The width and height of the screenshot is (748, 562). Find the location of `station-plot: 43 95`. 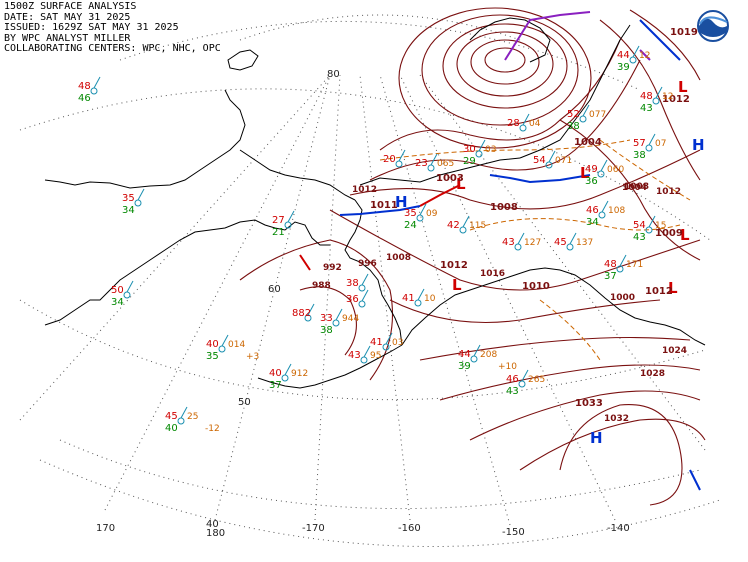

station-plot: 43 95 is located at coordinates (364, 354).